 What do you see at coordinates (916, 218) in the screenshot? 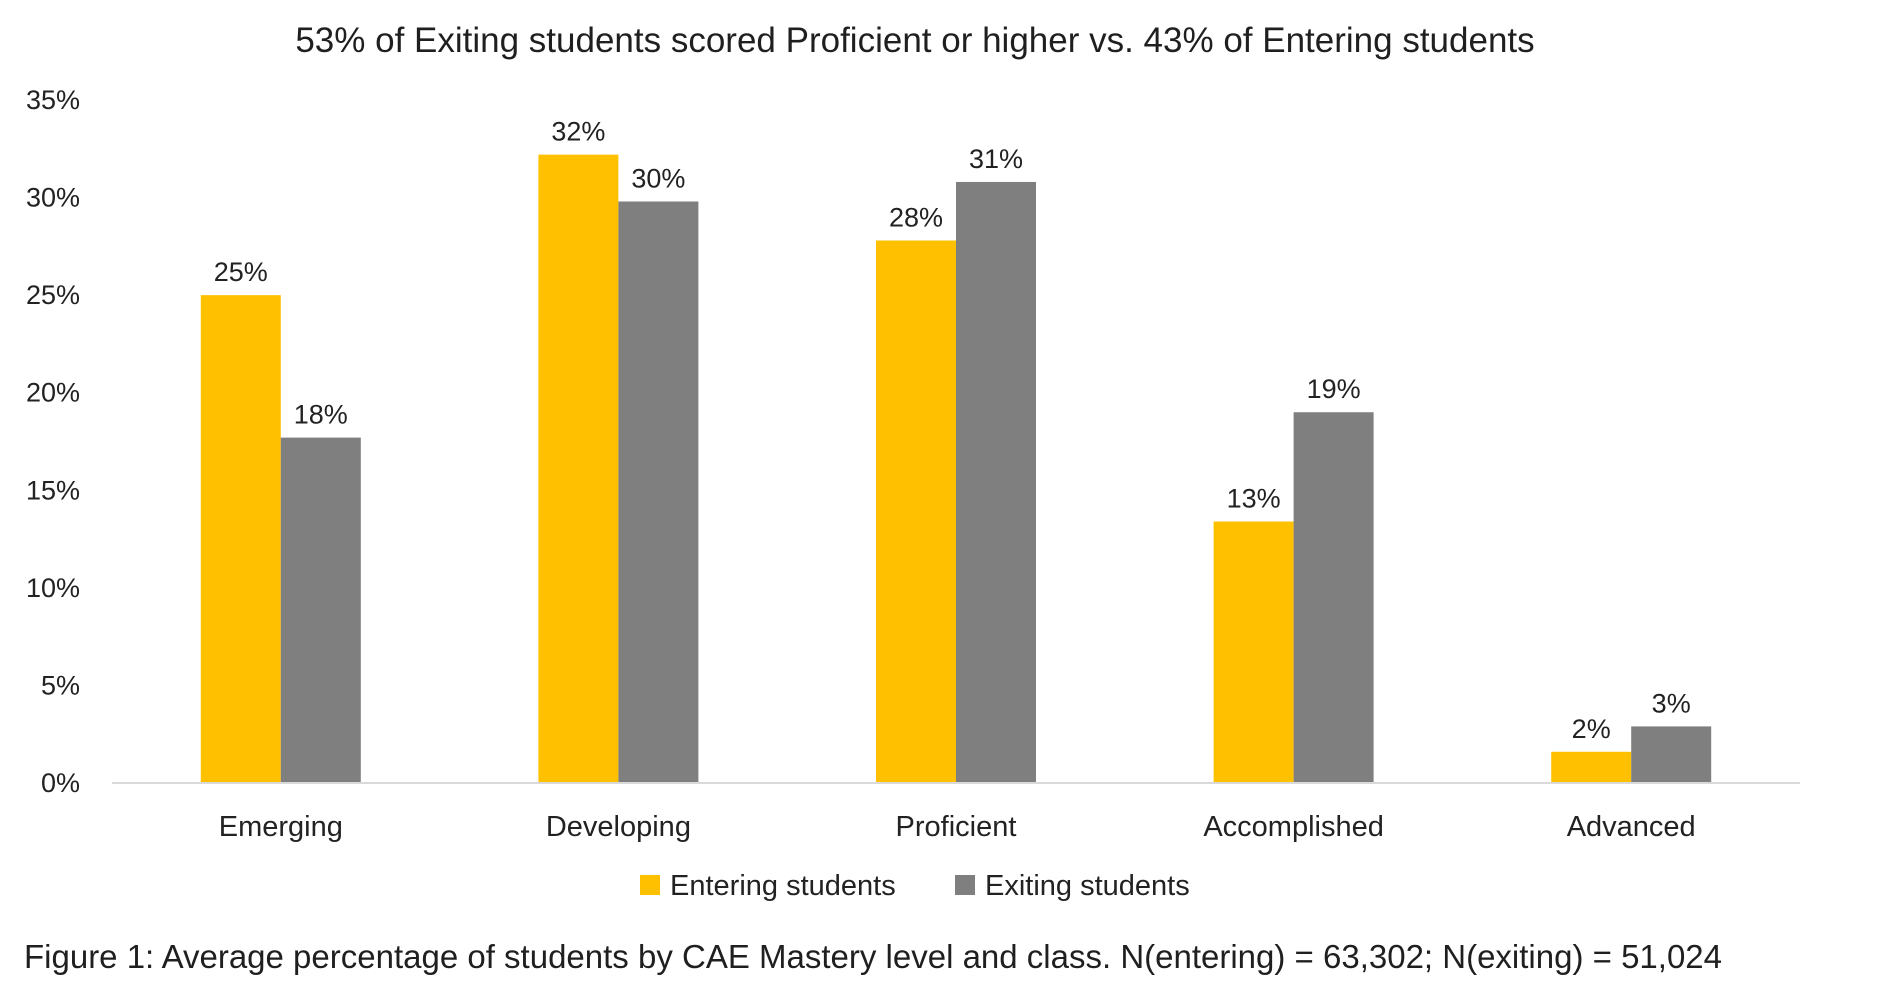
I see `data-label: 28%` at bounding box center [916, 218].